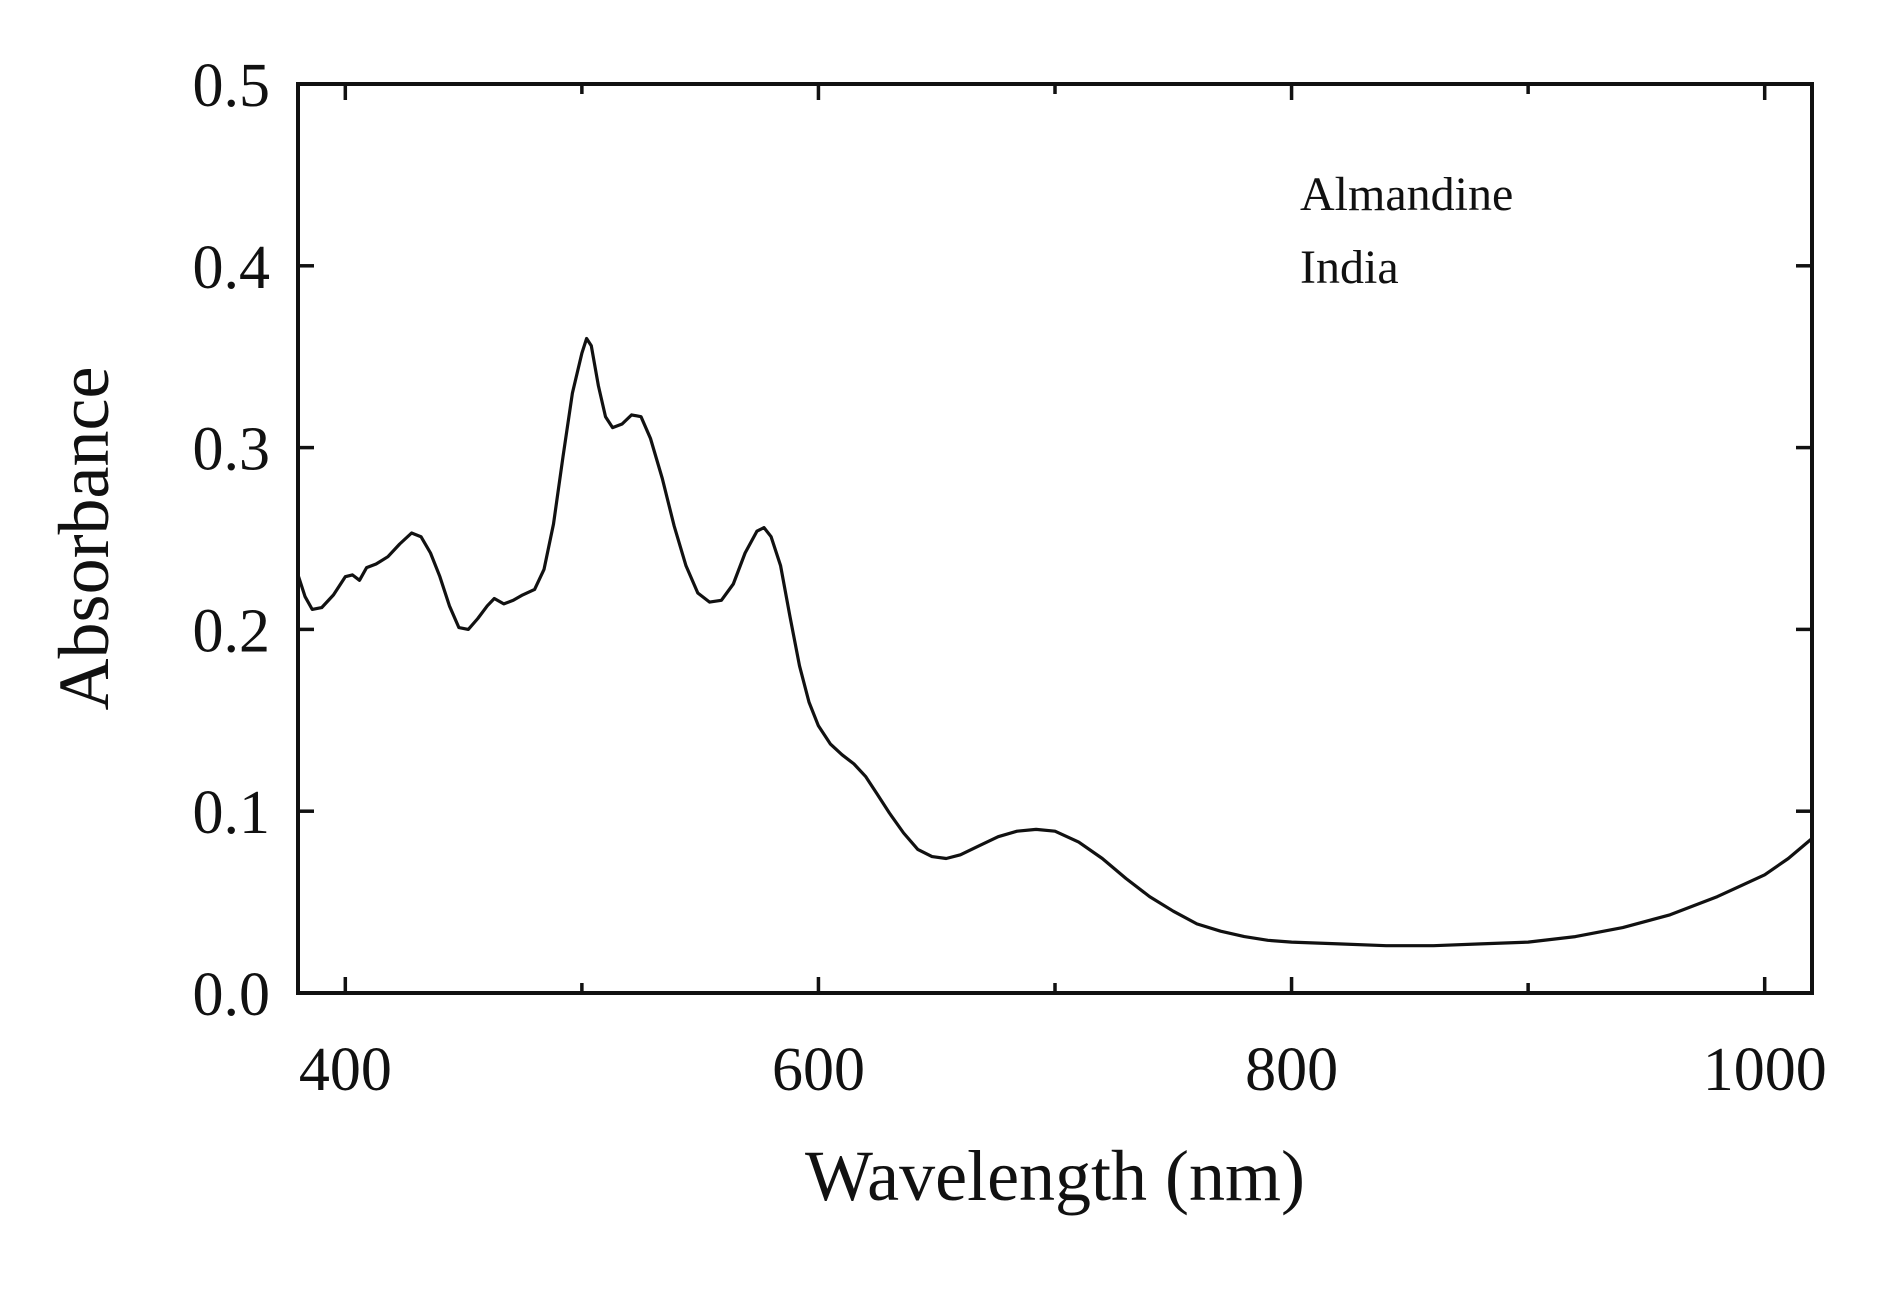 This screenshot has height=1293, width=1897. I want to click on y-tick-label: 0.0, so click(232, 995).